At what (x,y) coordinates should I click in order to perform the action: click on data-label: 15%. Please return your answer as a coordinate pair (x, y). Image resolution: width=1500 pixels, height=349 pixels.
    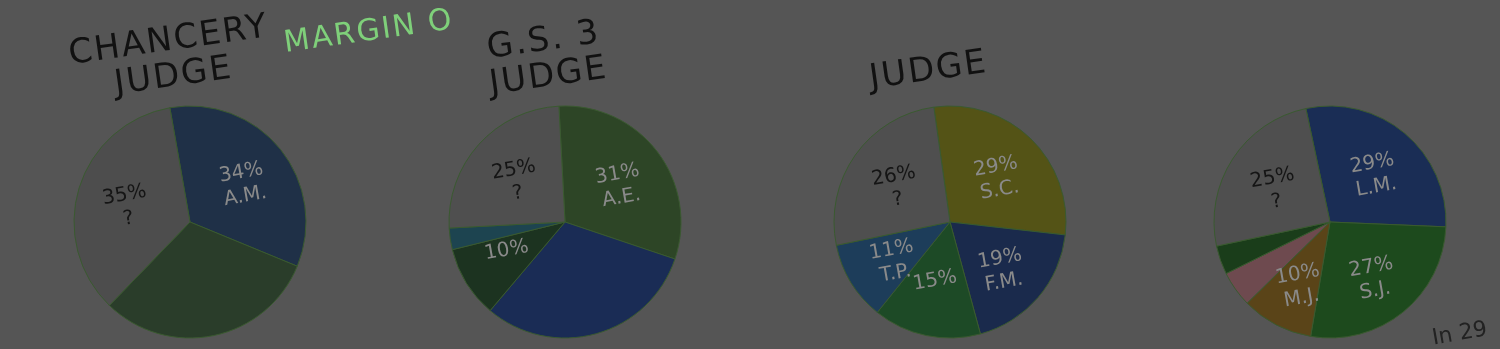
    Looking at the image, I should click on (934, 279).